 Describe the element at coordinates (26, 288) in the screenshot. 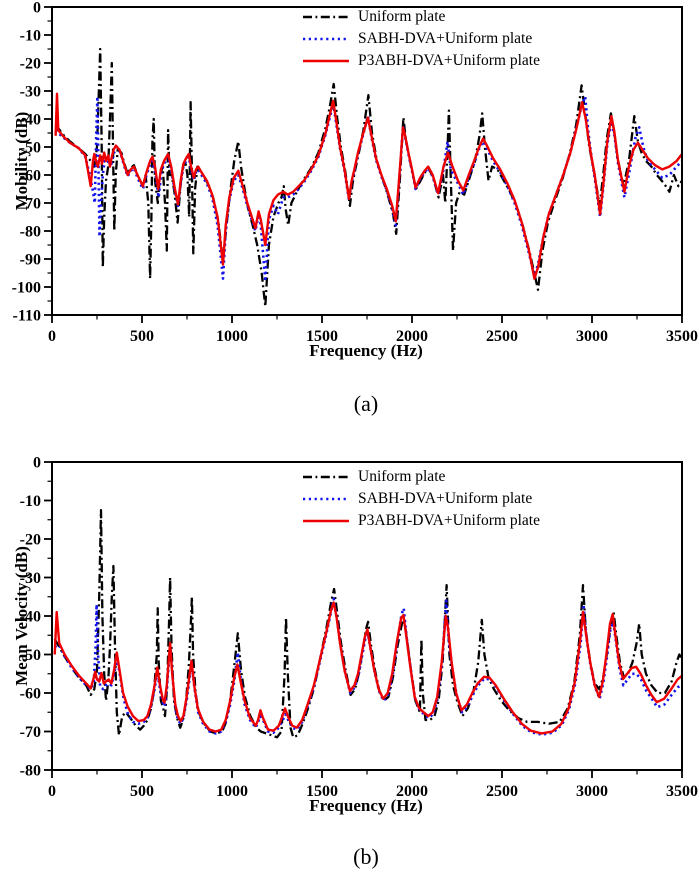

I see `y-tick-label: -100` at that location.